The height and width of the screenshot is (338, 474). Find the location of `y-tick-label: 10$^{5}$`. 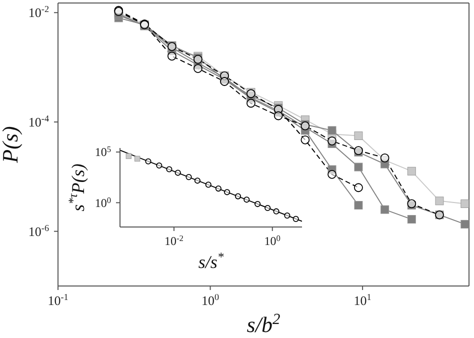

y-tick-label: 10$^{5}$ is located at coordinates (102, 152).